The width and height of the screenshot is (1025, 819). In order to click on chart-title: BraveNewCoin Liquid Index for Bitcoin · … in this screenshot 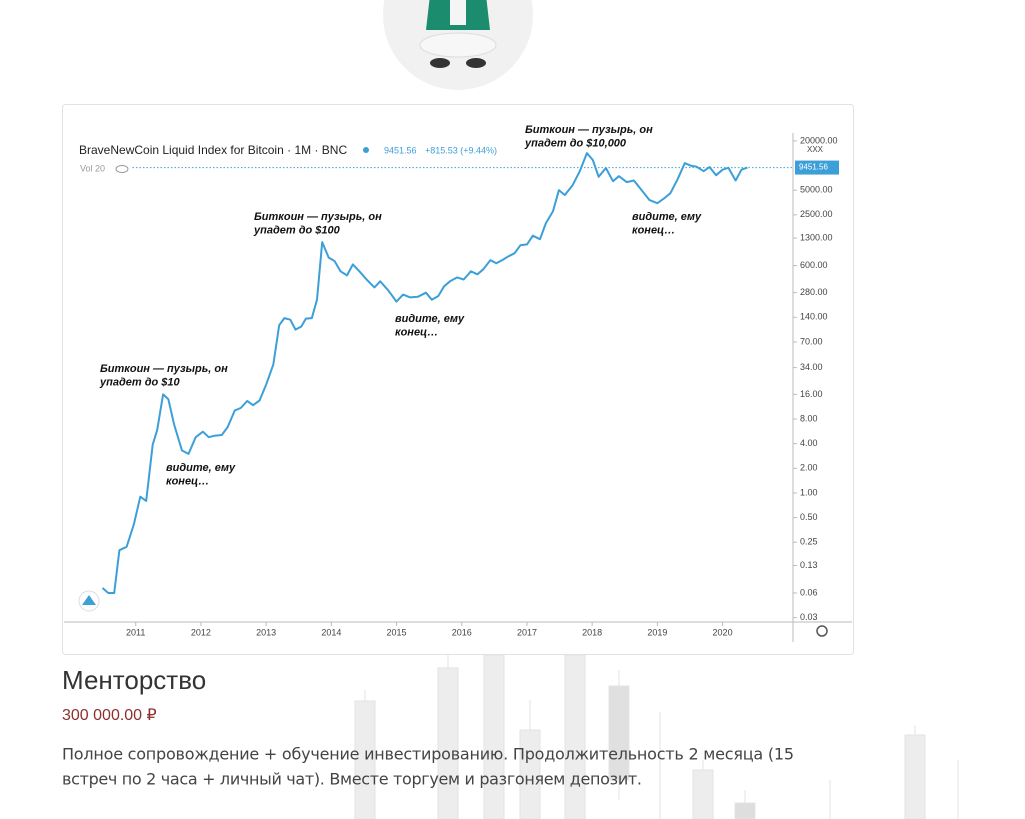, I will do `click(213, 150)`.